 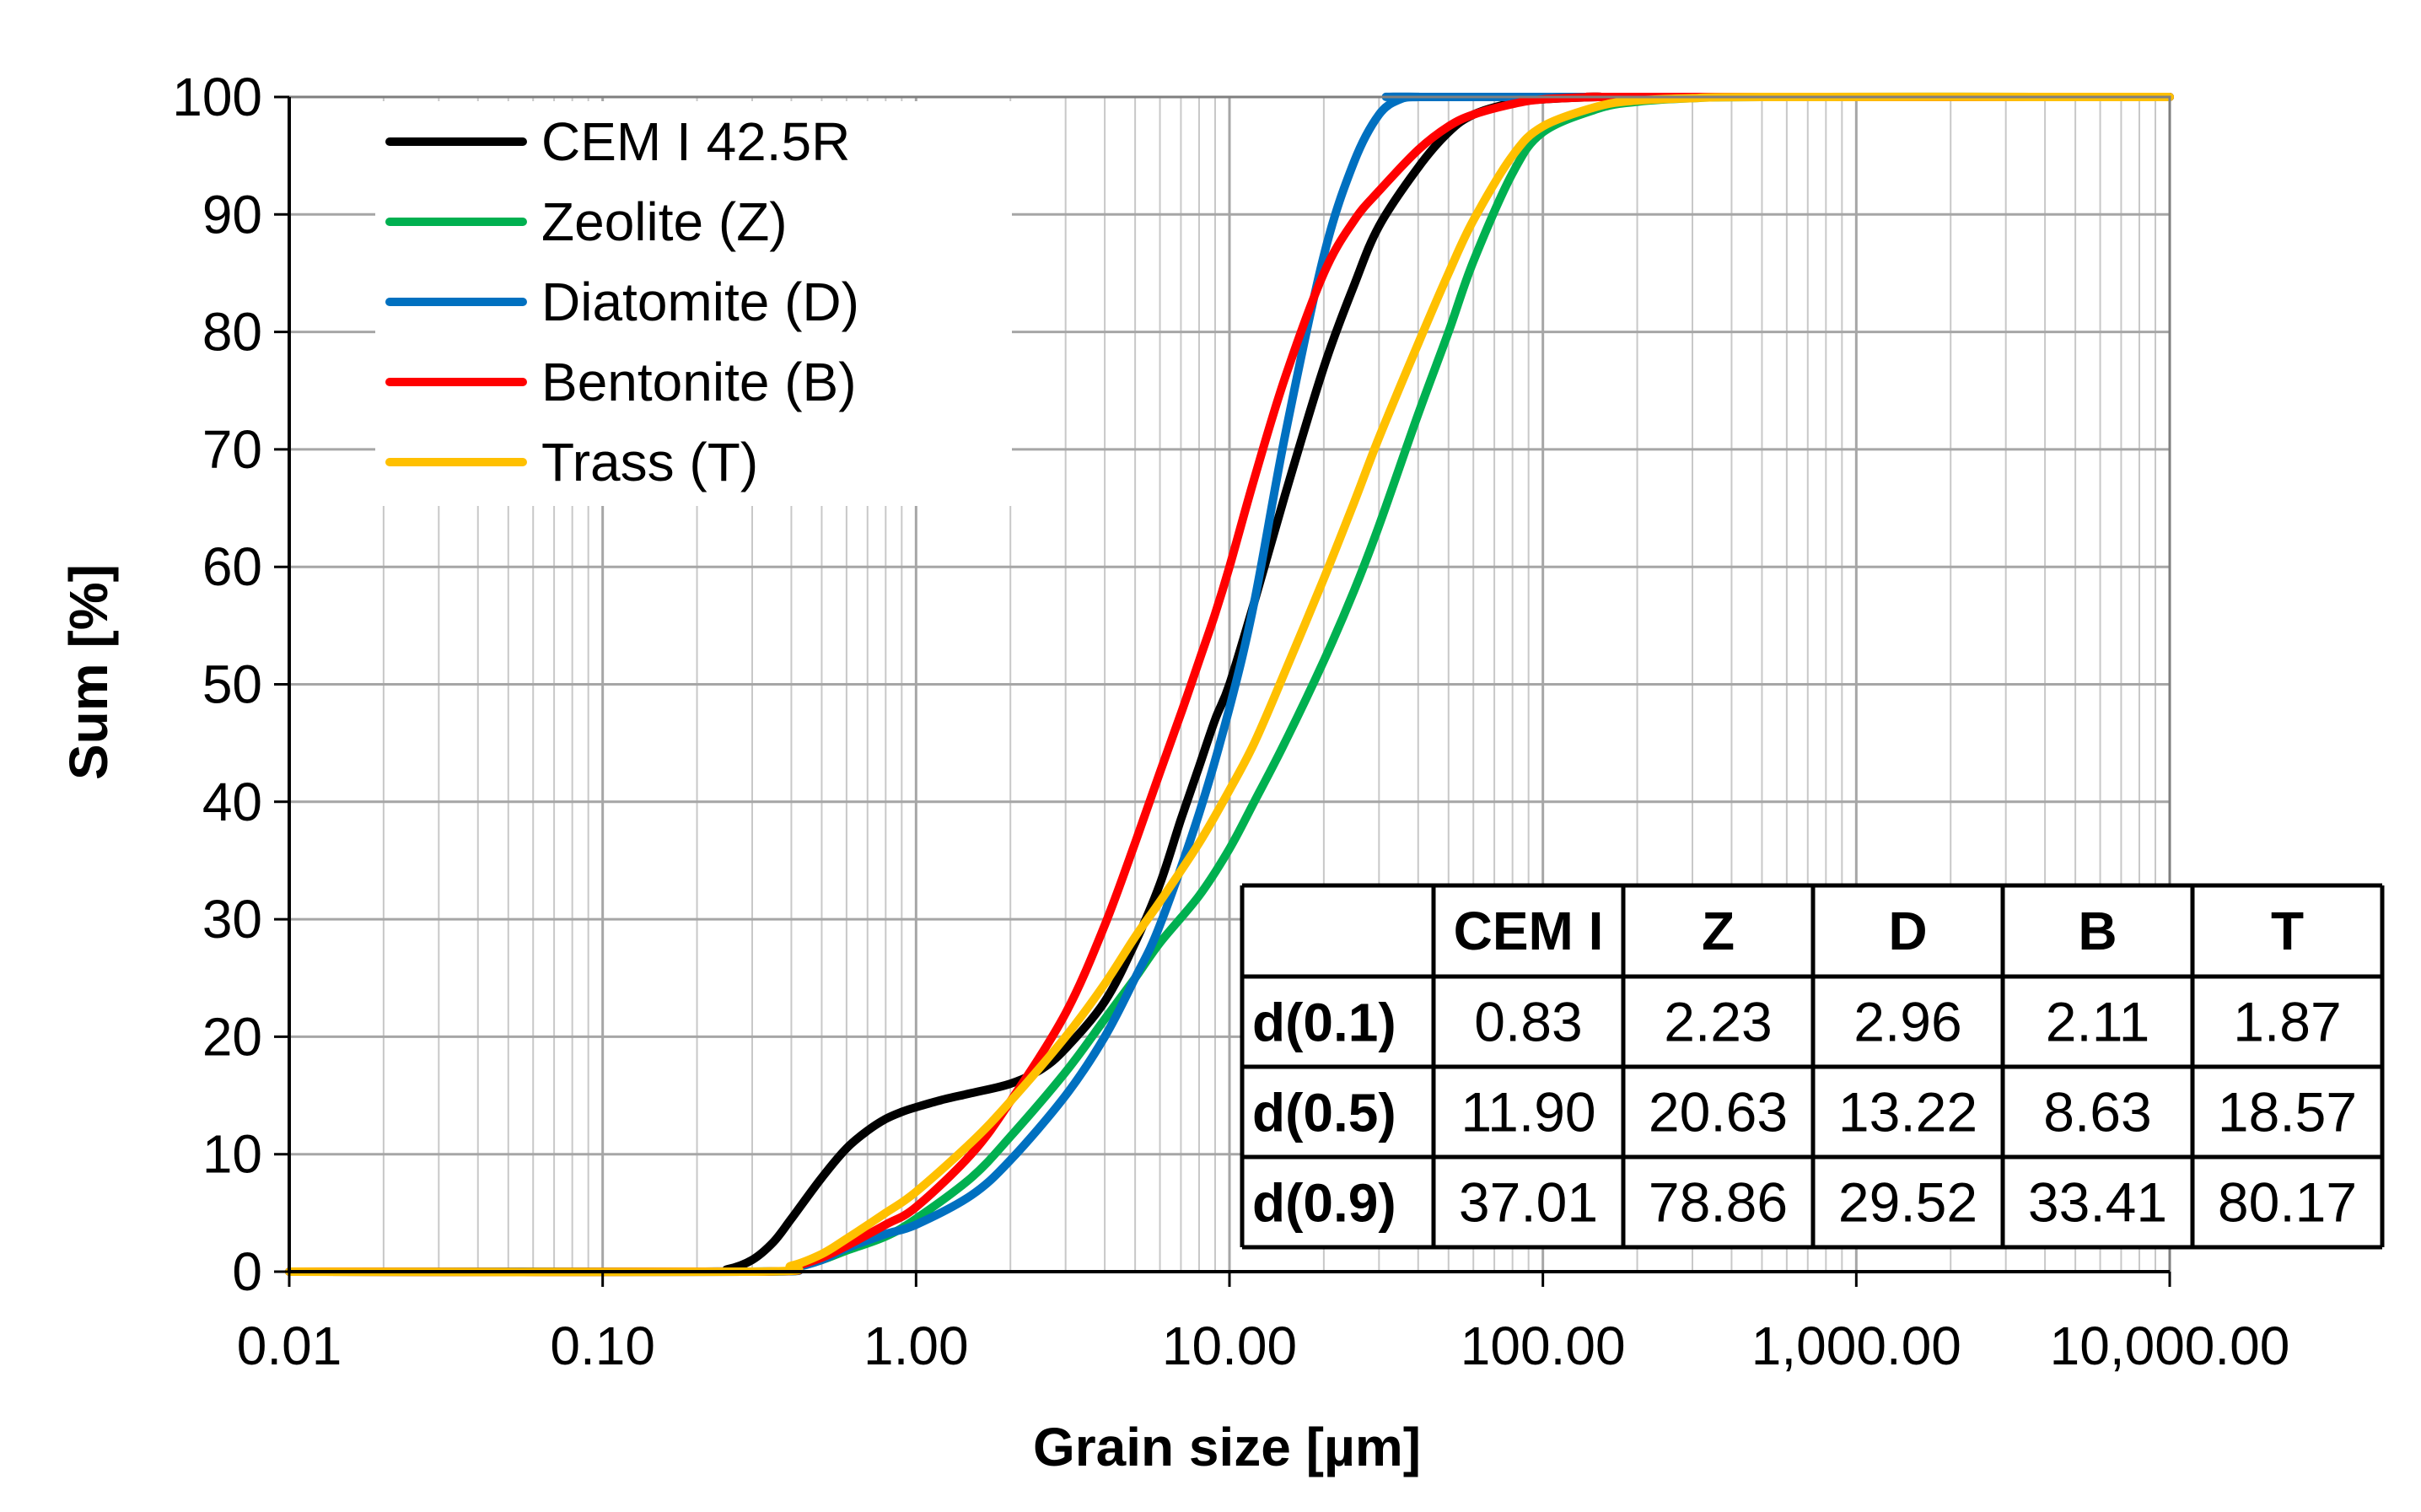 What do you see at coordinates (289, 1346) in the screenshot?
I see `x-tick-label: 0.01` at bounding box center [289, 1346].